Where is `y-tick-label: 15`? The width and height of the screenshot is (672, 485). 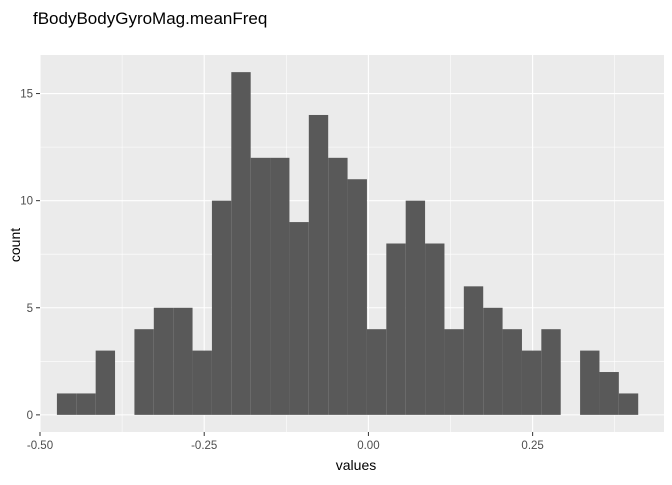 y-tick-label: 15 is located at coordinates (26, 95).